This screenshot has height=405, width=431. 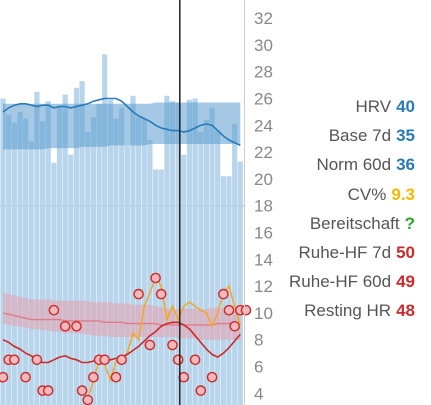 I want to click on y-tick-label: 26, so click(x=263, y=99).